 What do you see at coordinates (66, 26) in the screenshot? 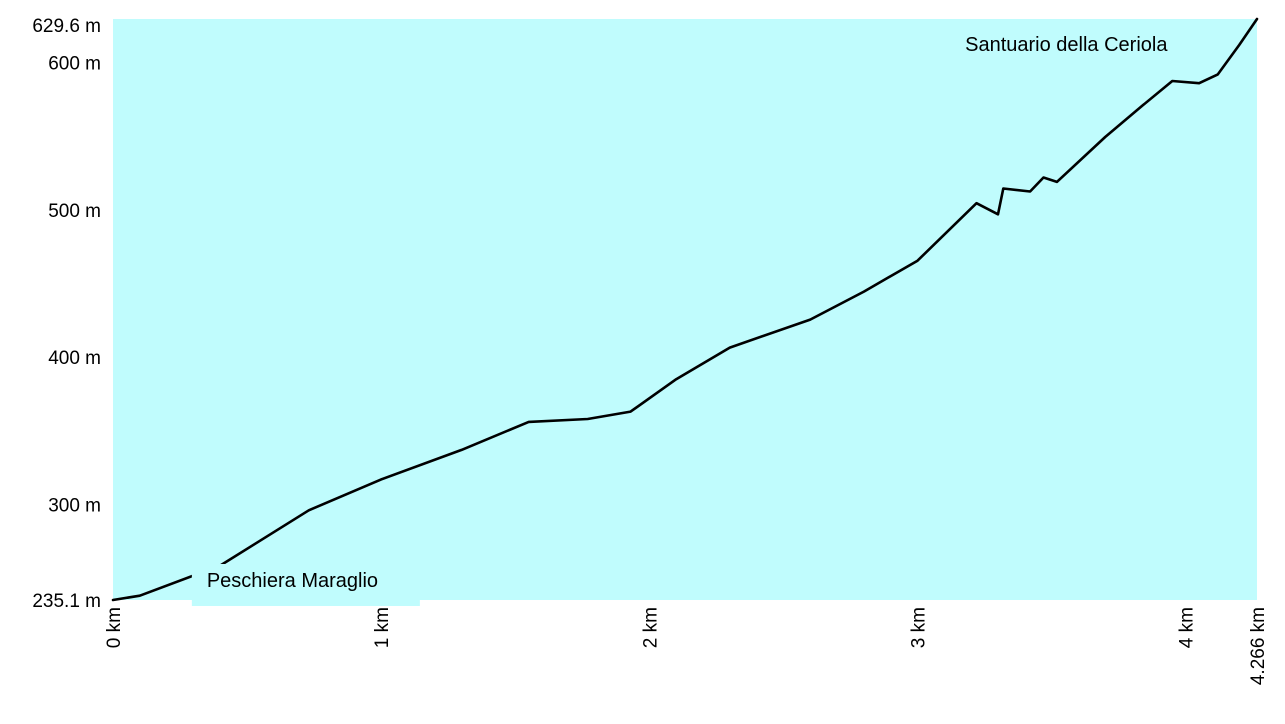
I see `y-tick-label: 629.6 m` at bounding box center [66, 26].